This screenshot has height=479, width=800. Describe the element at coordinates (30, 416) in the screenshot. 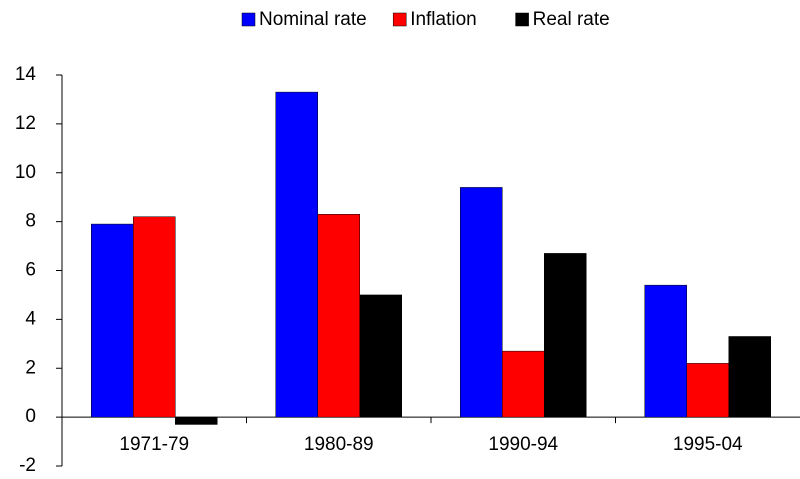

I see `y-tick-label: 0` at that location.